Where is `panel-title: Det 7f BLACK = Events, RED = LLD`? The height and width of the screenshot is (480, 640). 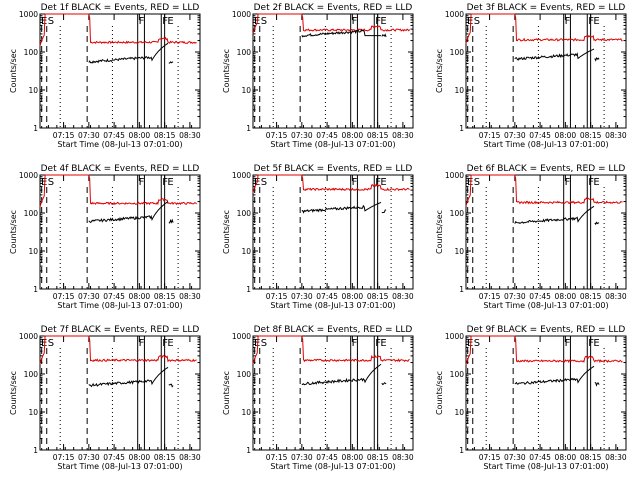
panel-title: Det 7f BLACK = Events, RED = LLD is located at coordinates (120, 330).